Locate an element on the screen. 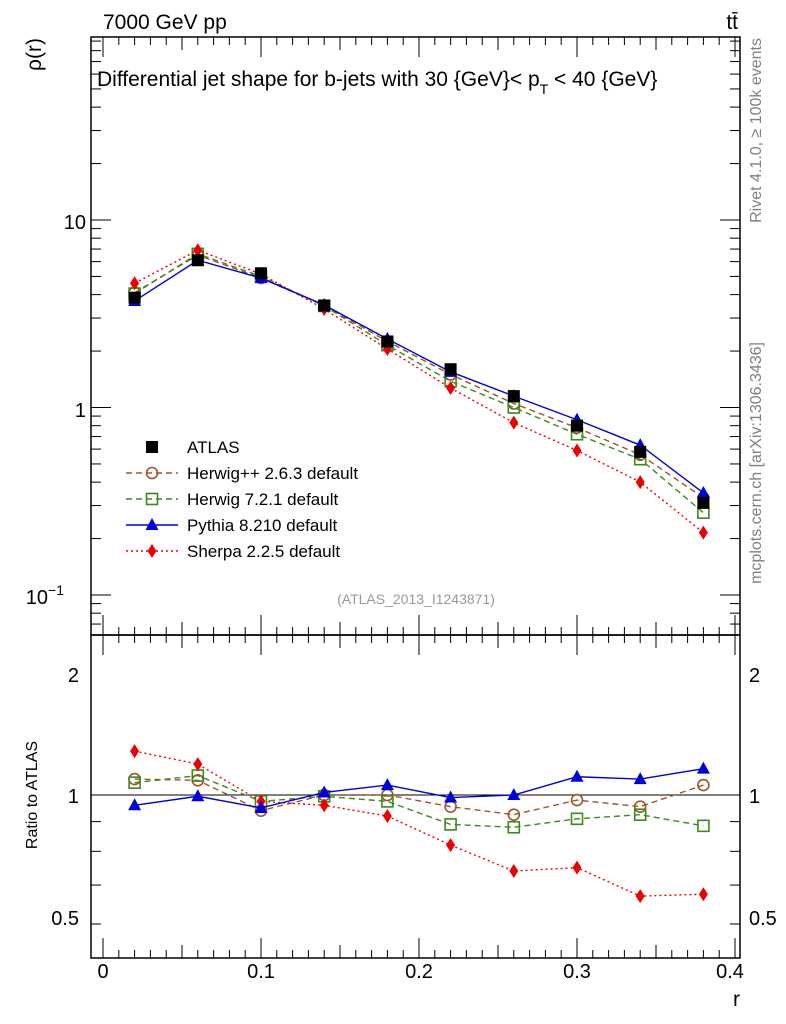 The height and width of the screenshot is (1024, 786). header-left-label: 7000 GeV pp is located at coordinates (165, 22).